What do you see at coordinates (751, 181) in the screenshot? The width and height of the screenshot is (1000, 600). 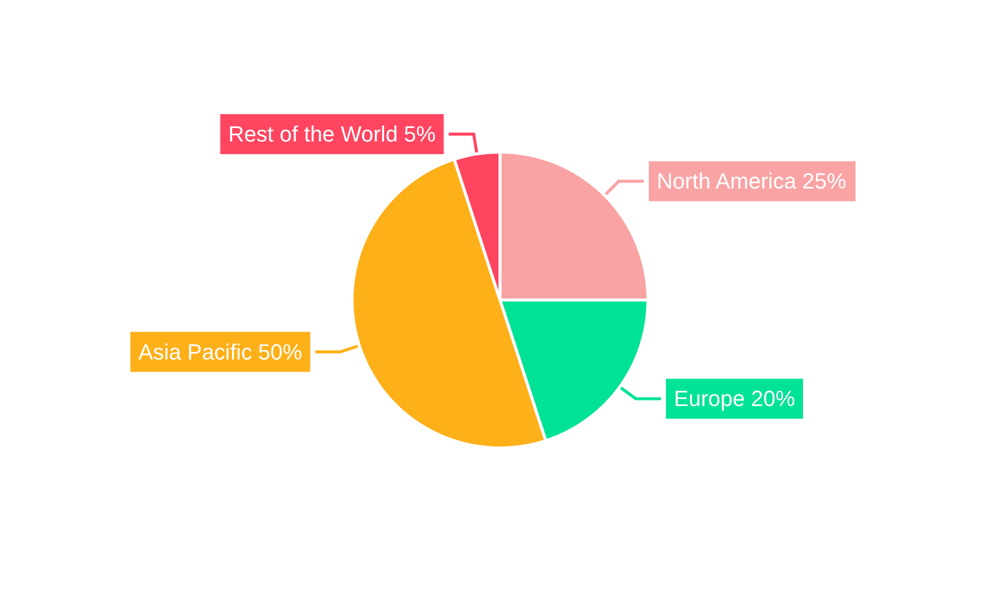 I see `slice-label: North America 25%` at bounding box center [751, 181].